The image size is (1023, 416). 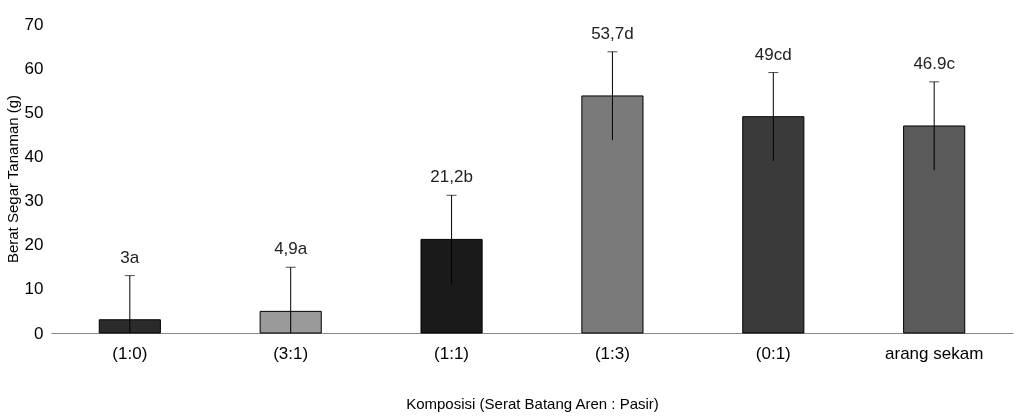 What do you see at coordinates (452, 353) in the screenshot?
I see `x-tick-label: (1:1)` at bounding box center [452, 353].